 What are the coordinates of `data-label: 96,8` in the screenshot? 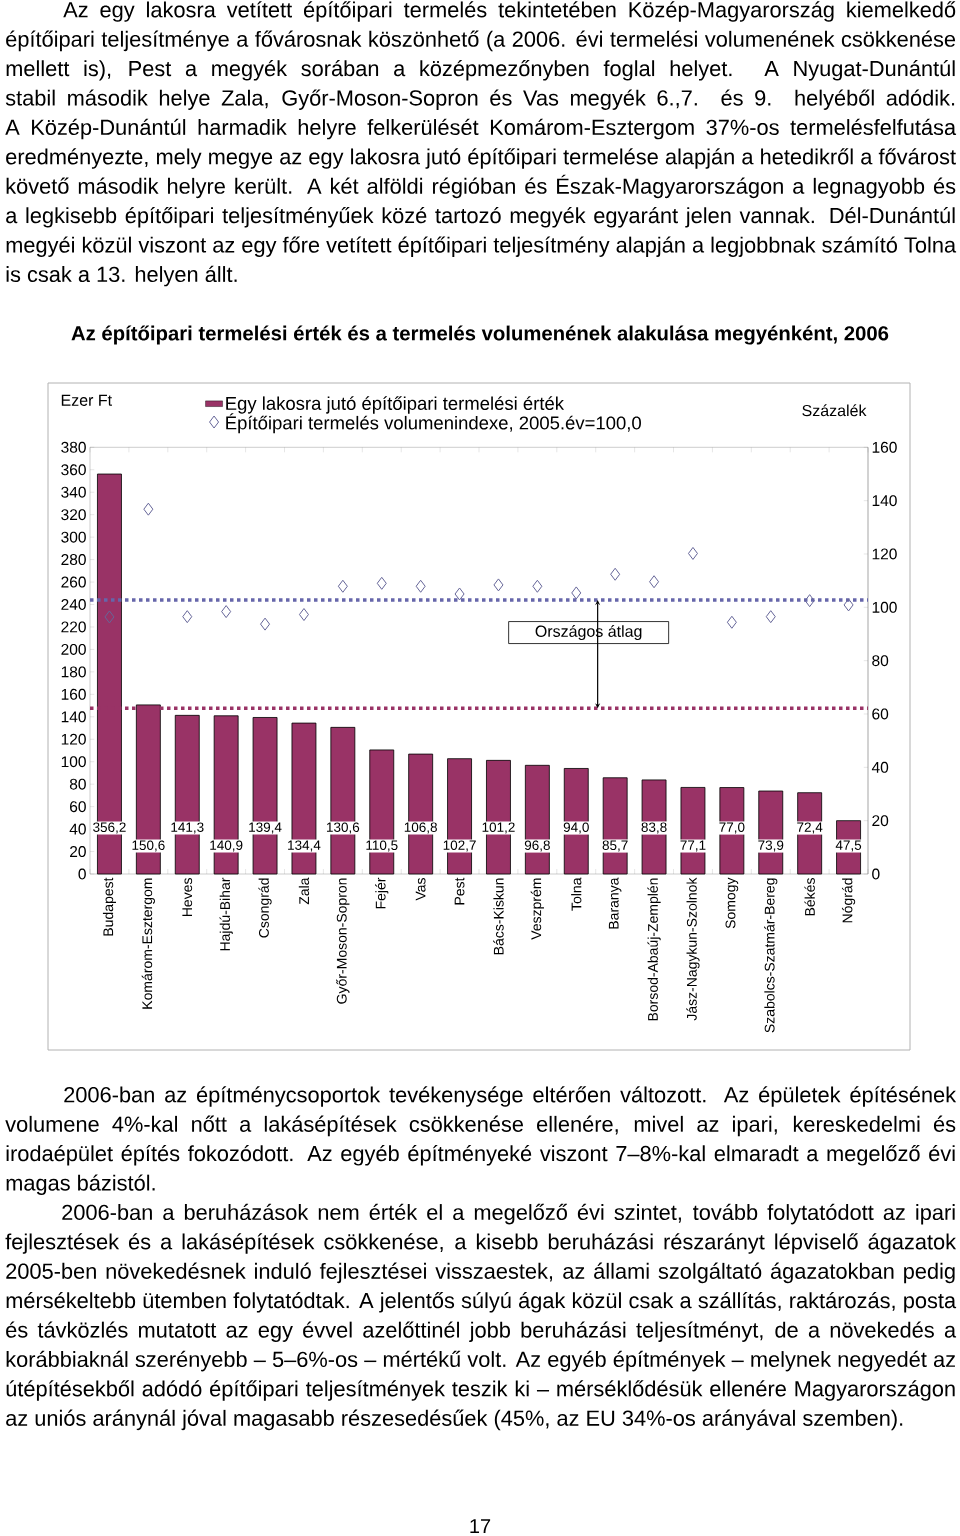 It's located at (537, 846).